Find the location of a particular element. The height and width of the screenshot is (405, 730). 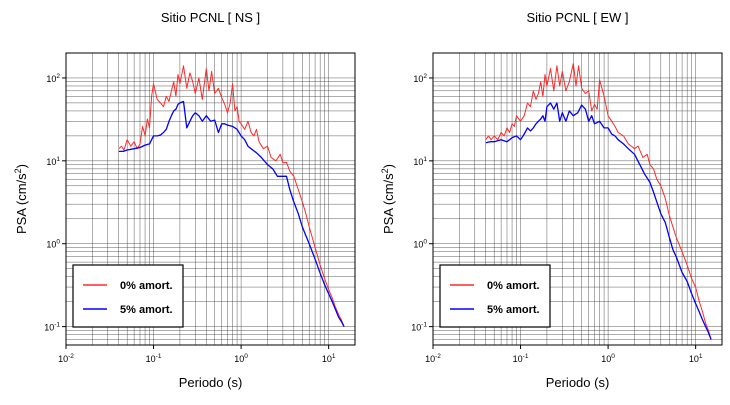

chart-title: Sitio PCNL [ EW ] is located at coordinates (577, 17).